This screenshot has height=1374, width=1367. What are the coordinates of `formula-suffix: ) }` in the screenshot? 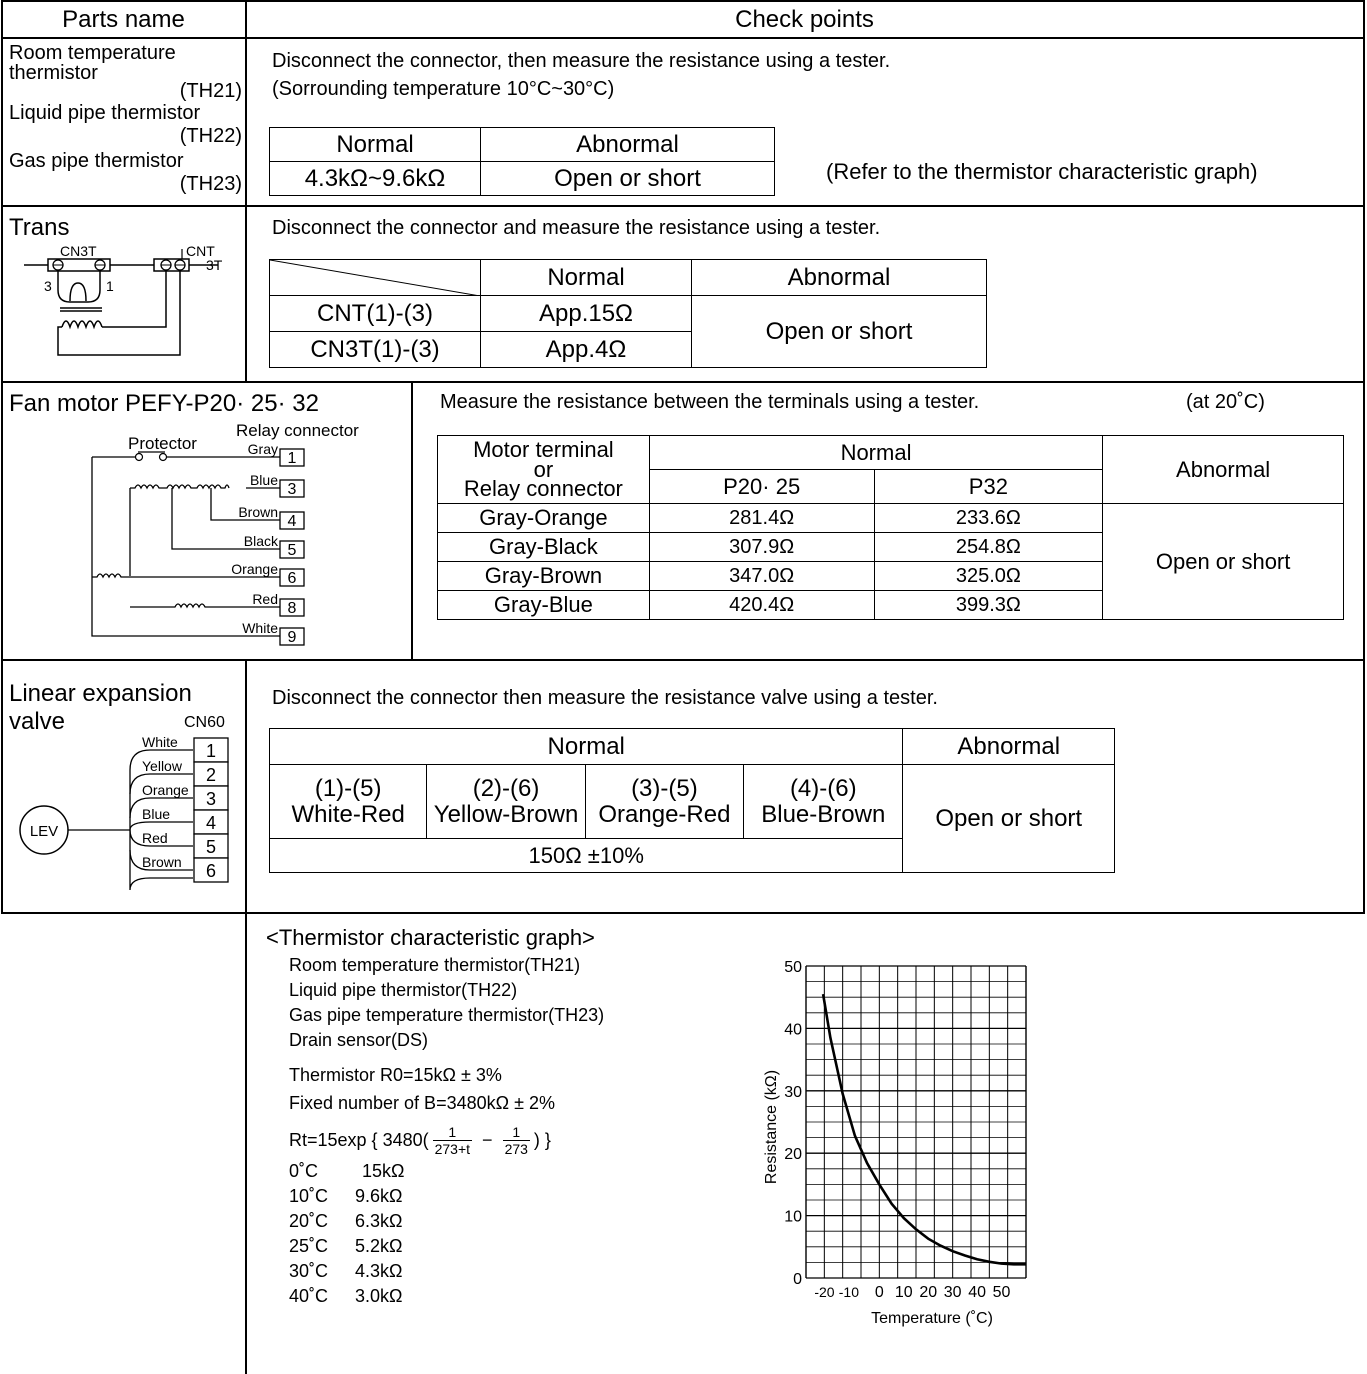 It's located at (542, 1139).